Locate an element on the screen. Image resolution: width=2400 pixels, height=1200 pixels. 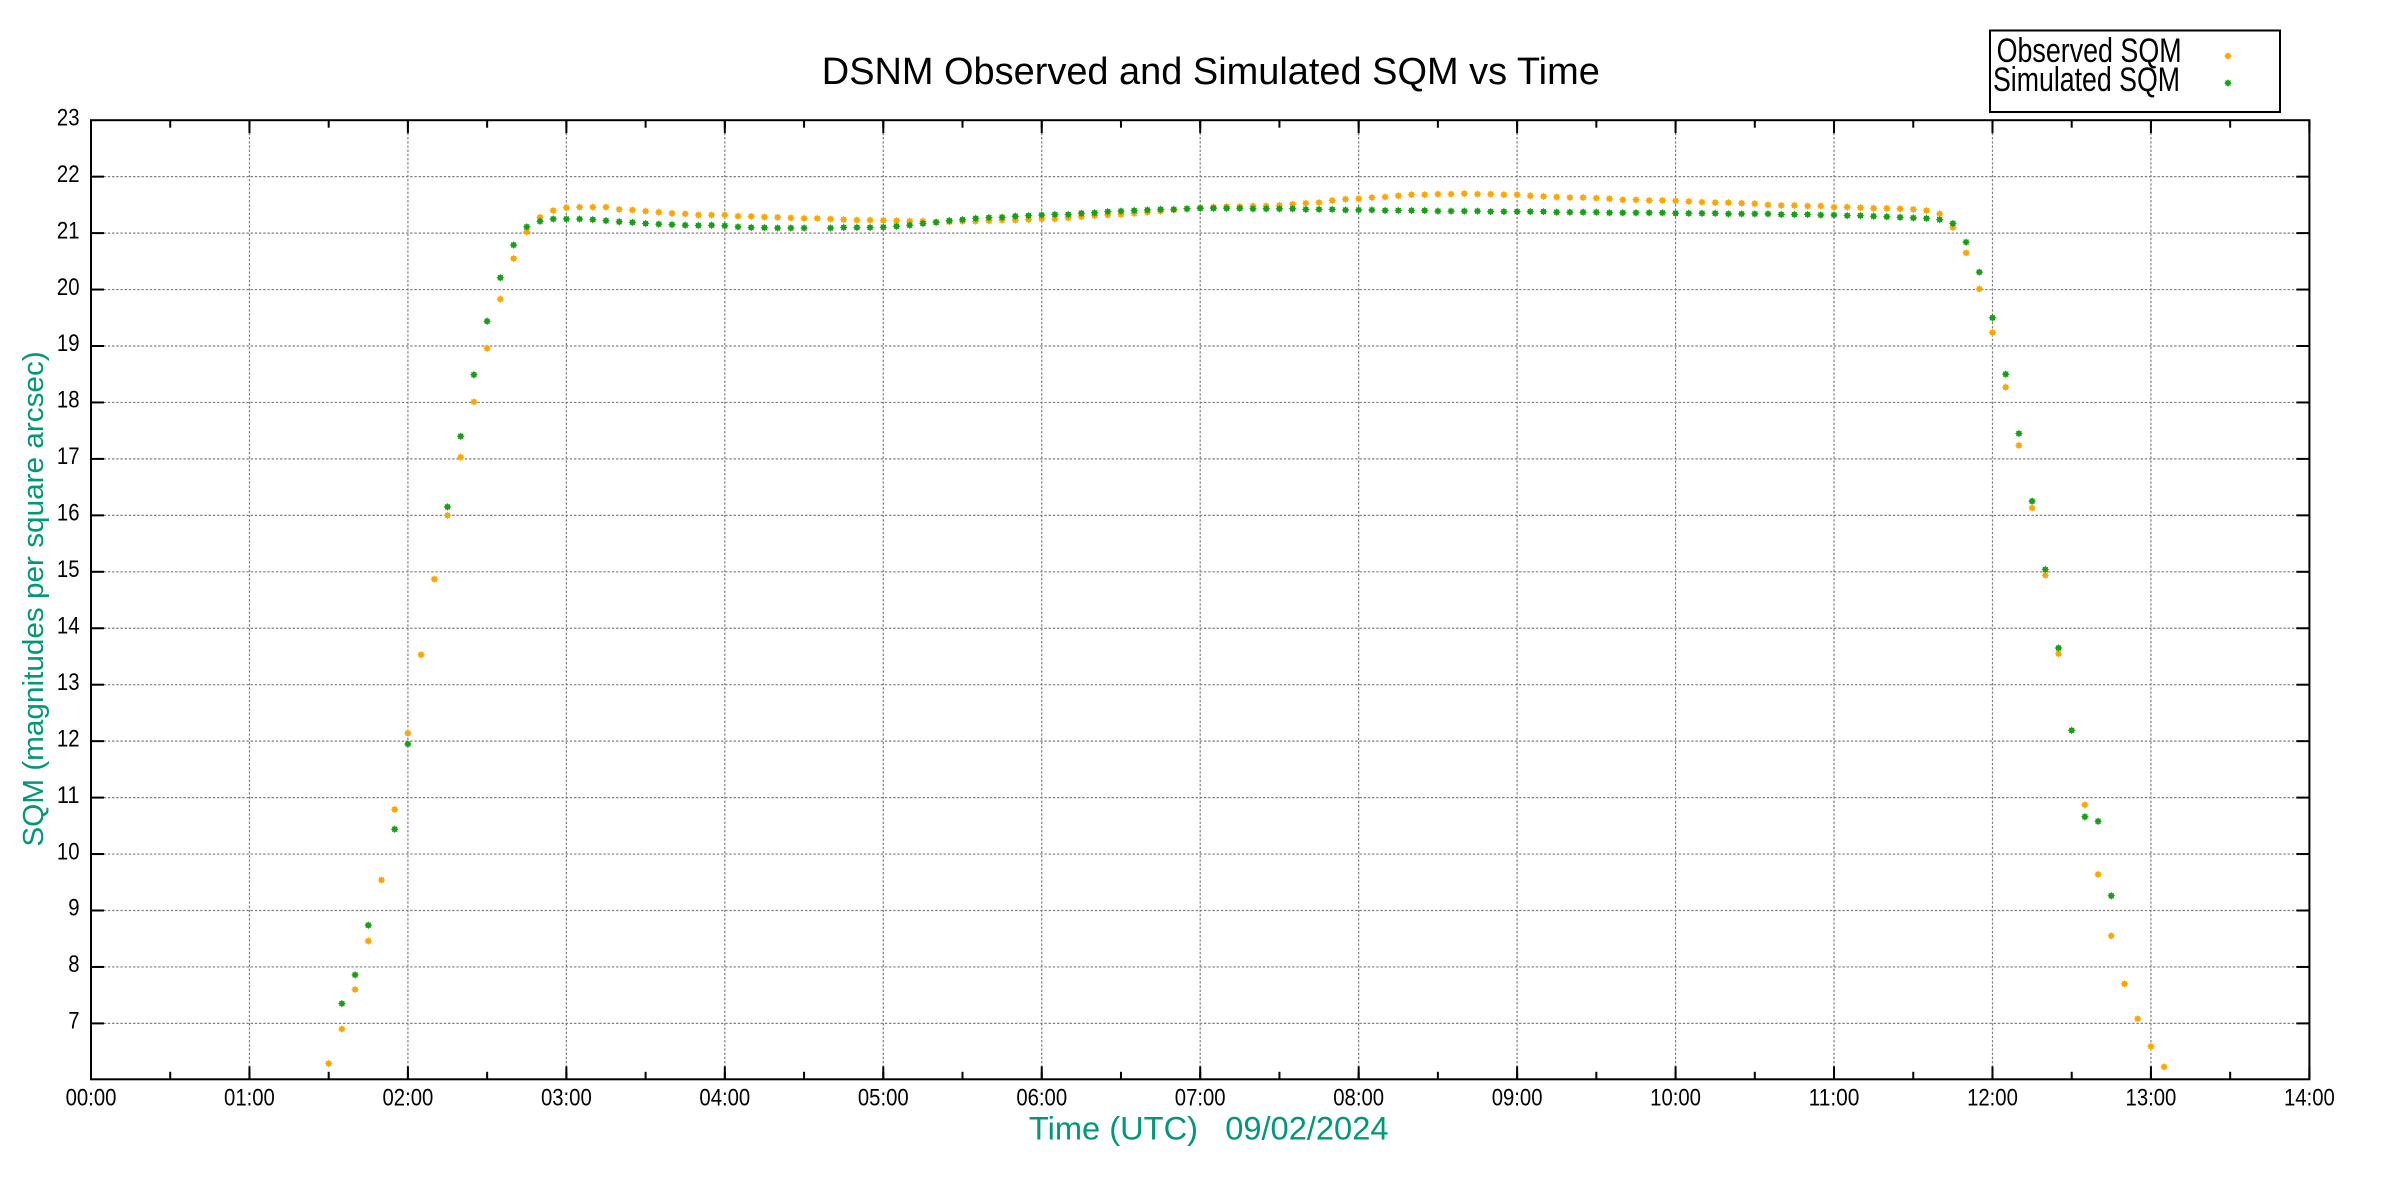
svg-text: 11 is located at coordinates (68, 795).